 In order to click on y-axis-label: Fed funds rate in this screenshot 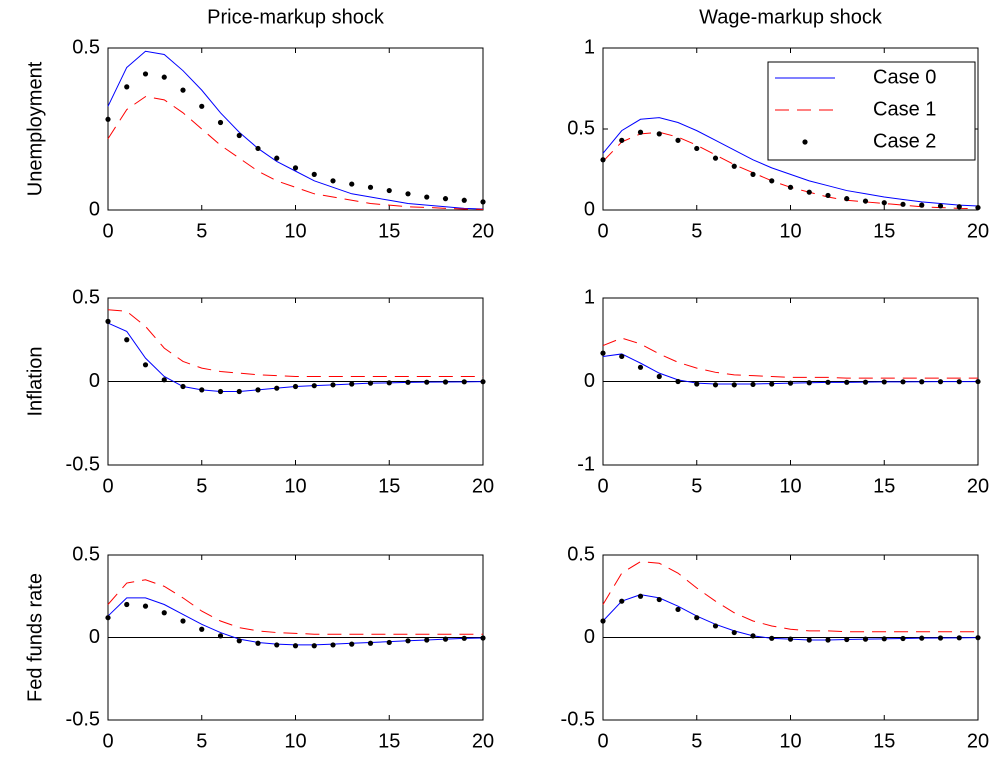, I will do `click(35, 637)`.